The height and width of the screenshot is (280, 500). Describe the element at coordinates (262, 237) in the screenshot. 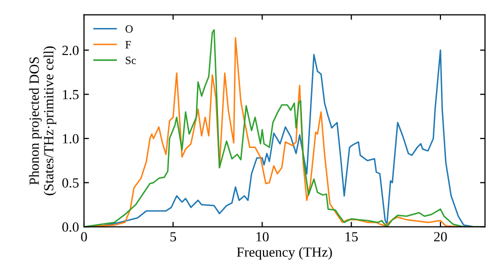

I see `x-tick-label: 10` at that location.